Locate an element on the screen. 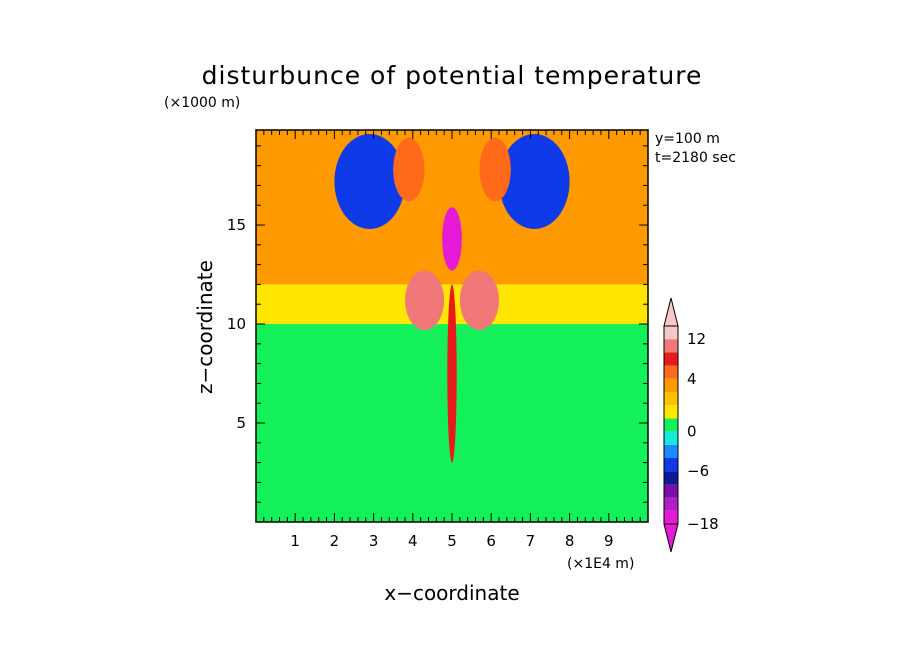  colorbar-label: 0 is located at coordinates (692, 432).